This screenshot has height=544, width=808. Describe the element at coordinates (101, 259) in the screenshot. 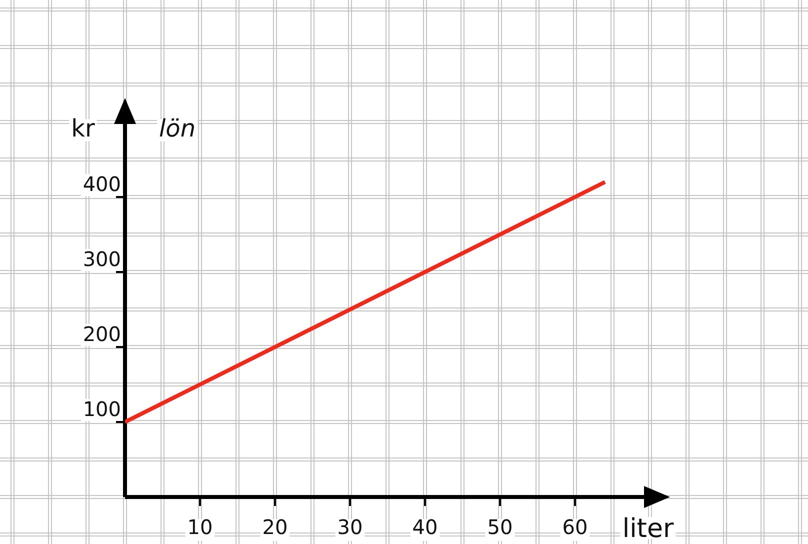

I see `y-tick-label: 300` at that location.